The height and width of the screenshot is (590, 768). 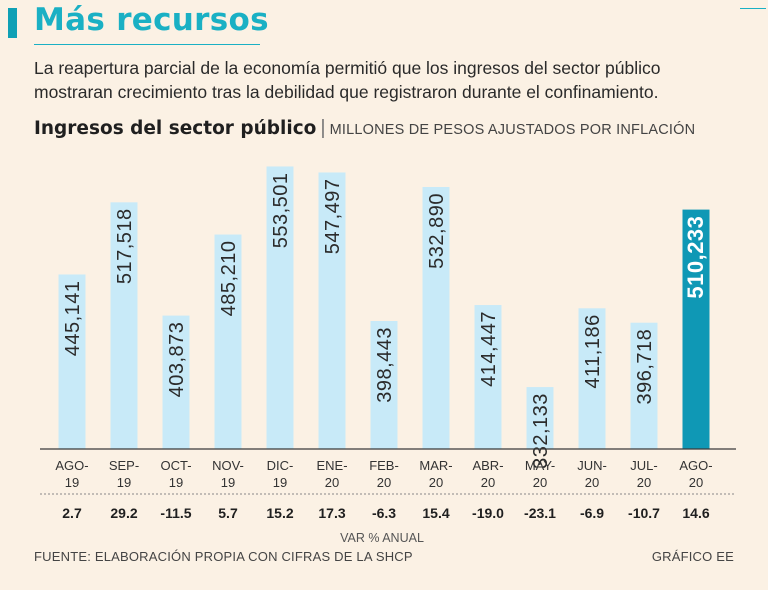 I want to click on x-tick-label-month: OCT-, so click(x=175, y=465).